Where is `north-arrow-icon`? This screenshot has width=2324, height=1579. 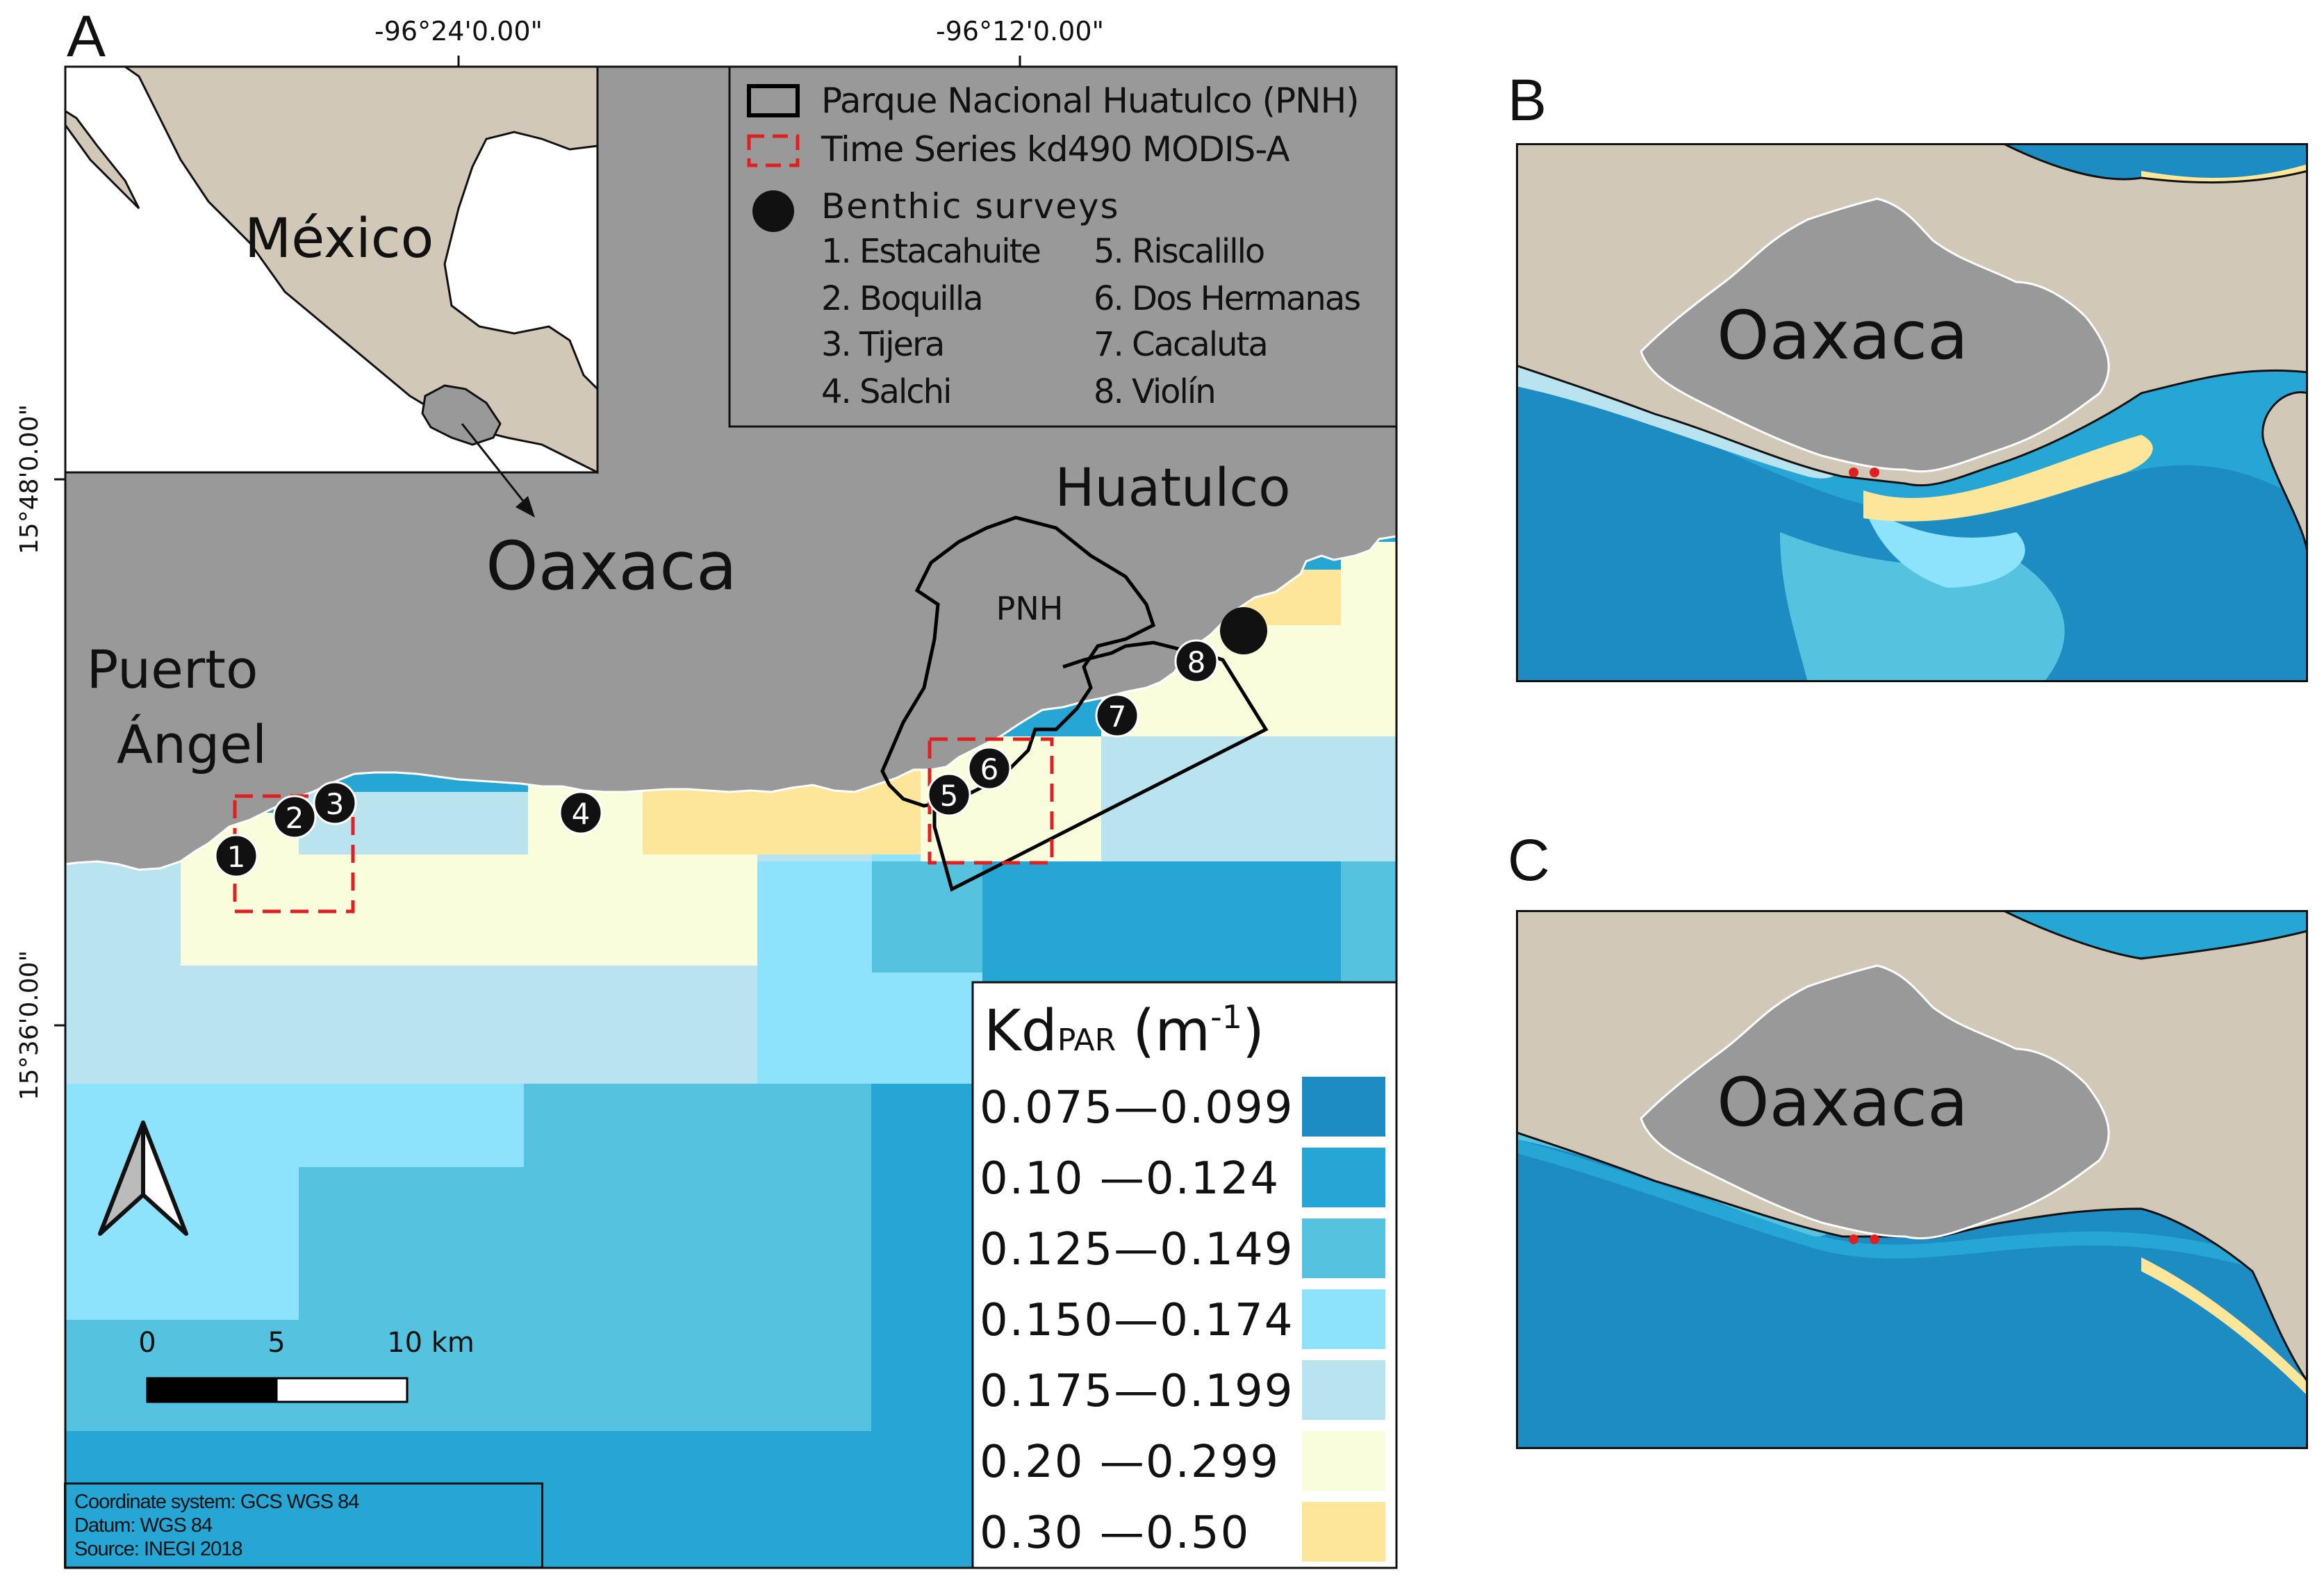 north-arrow-icon is located at coordinates (143, 1179).